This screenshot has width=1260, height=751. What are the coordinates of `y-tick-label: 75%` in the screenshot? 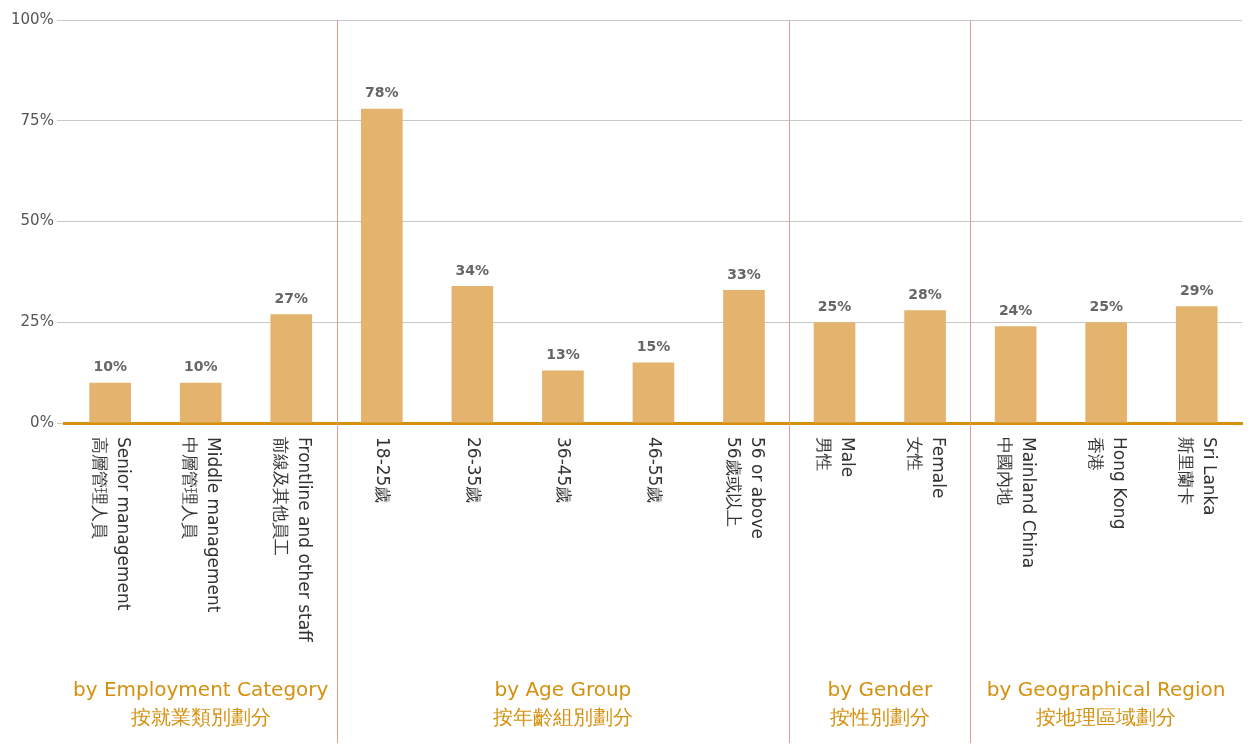 It's located at (37, 119).